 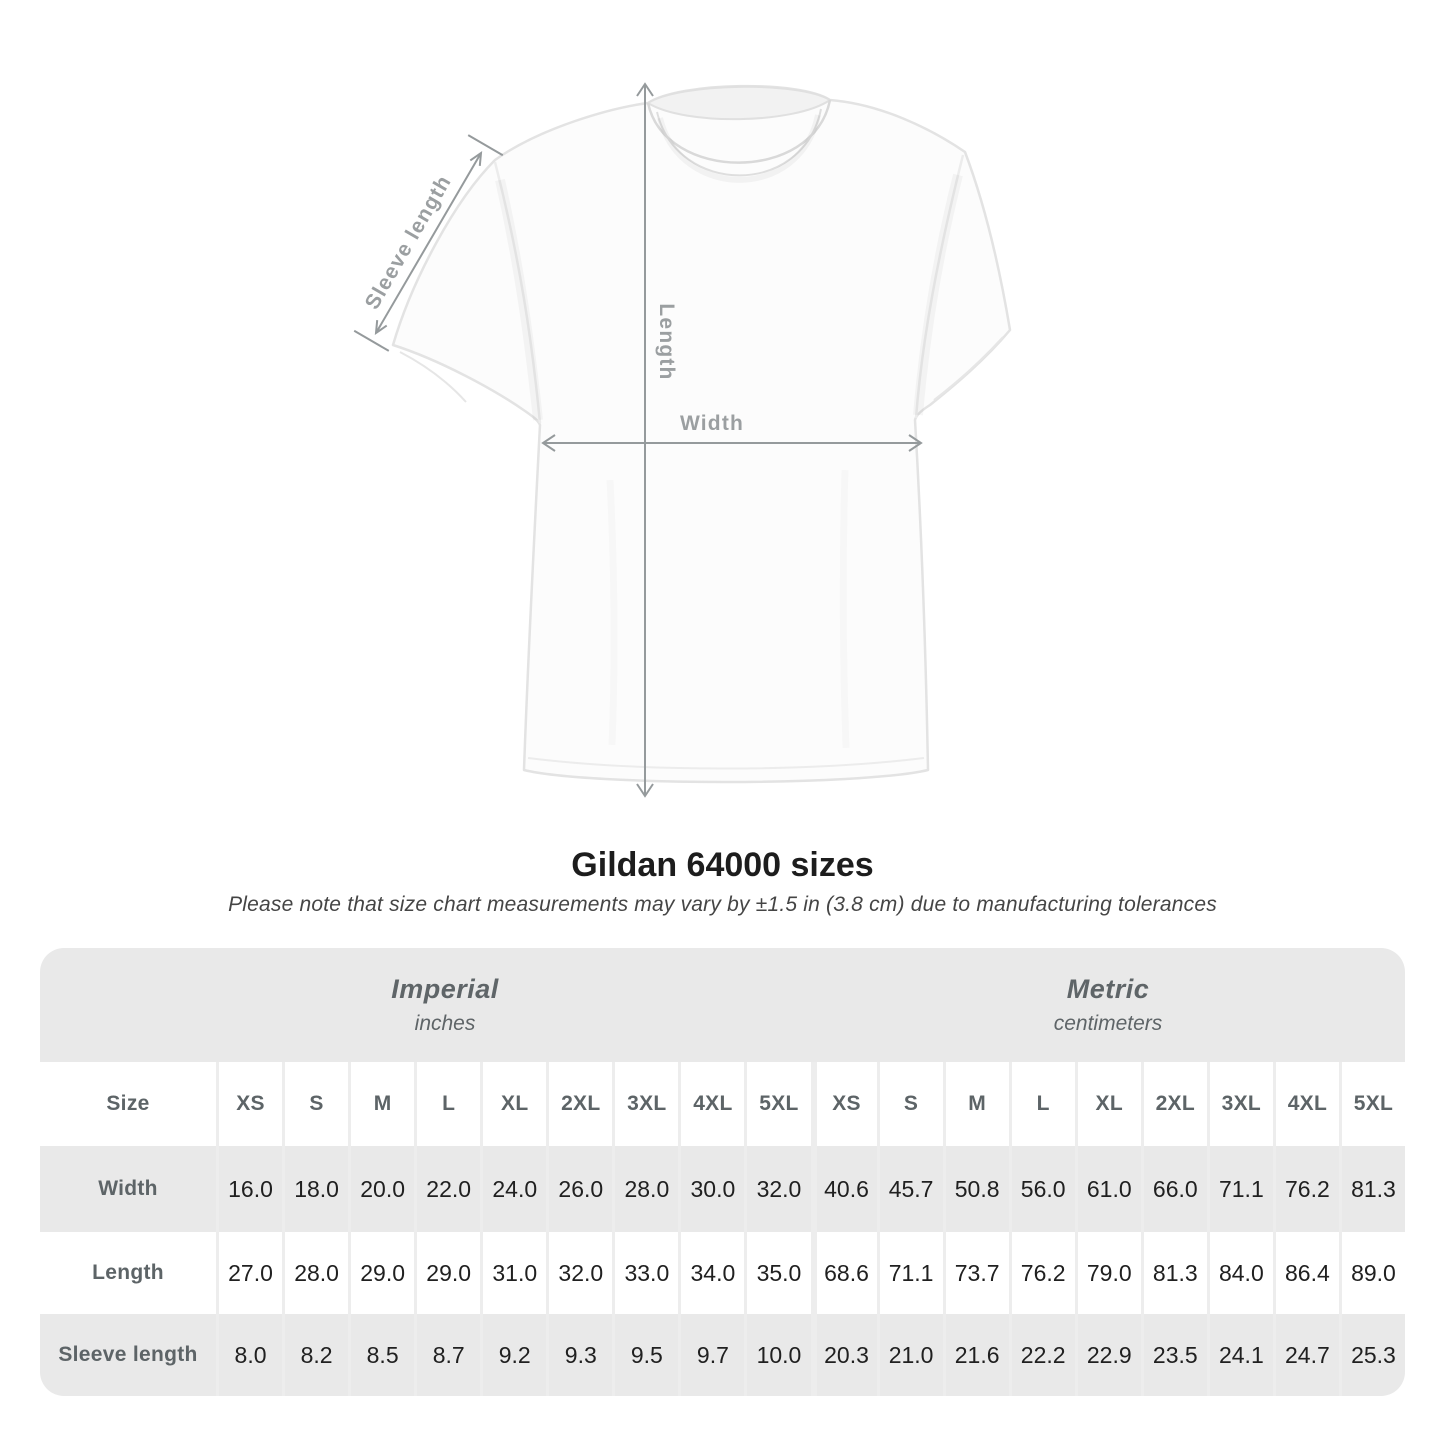 What do you see at coordinates (249, 1273) in the screenshot?
I see `imperial-value-cell: 27.0` at bounding box center [249, 1273].